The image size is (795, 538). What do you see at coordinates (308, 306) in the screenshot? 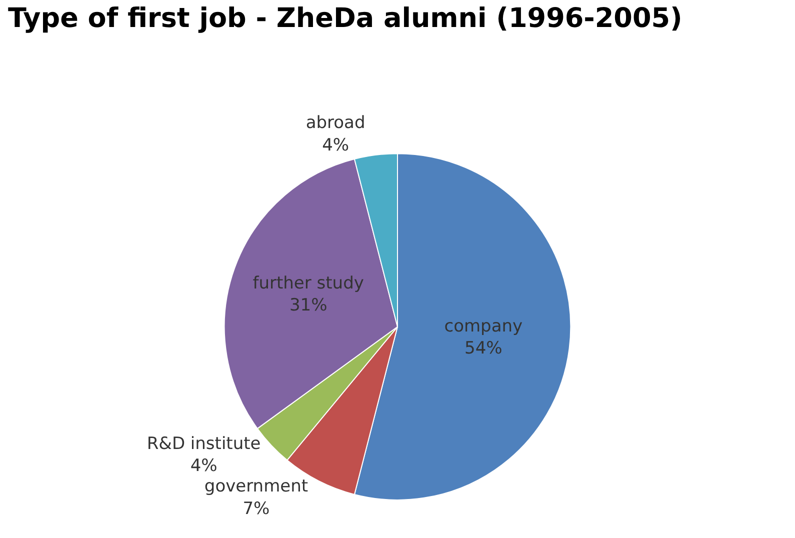
I see `data-label: 31%` at bounding box center [308, 306].